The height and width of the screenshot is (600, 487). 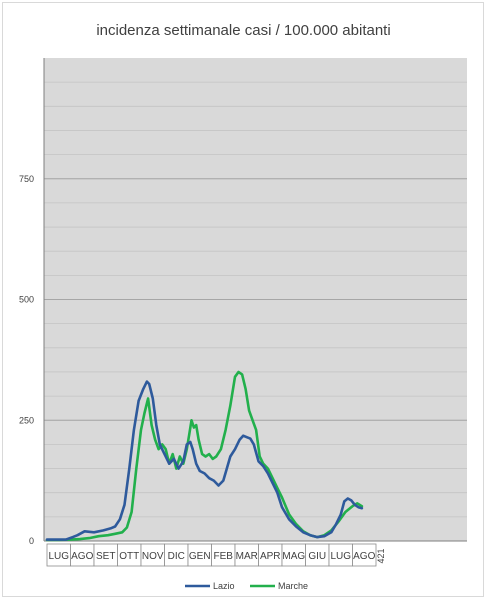 What do you see at coordinates (317, 556) in the screenshot?
I see `x-tick-label: GIU` at bounding box center [317, 556].